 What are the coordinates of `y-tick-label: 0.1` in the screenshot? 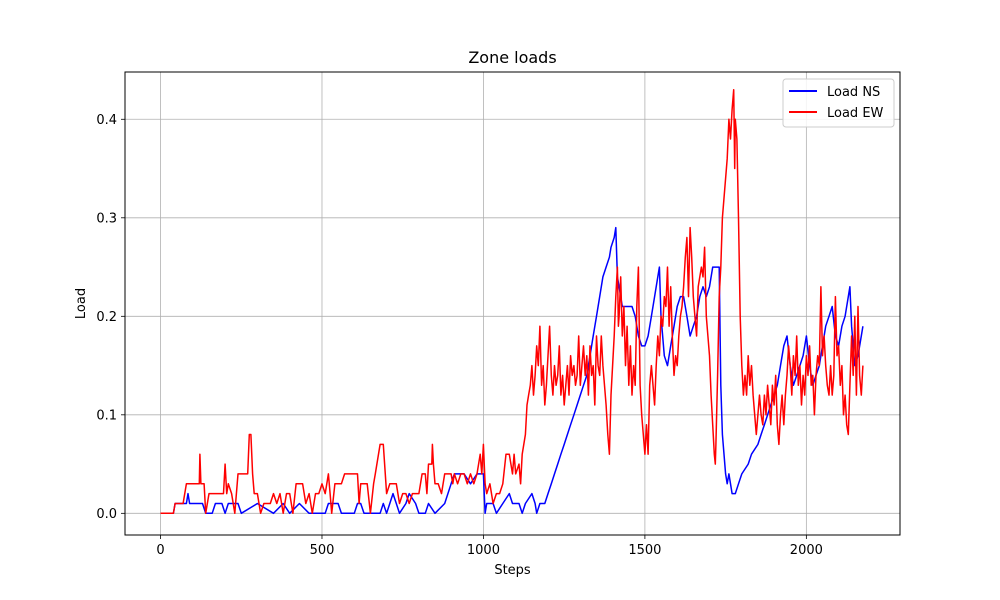 It's located at (106, 415).